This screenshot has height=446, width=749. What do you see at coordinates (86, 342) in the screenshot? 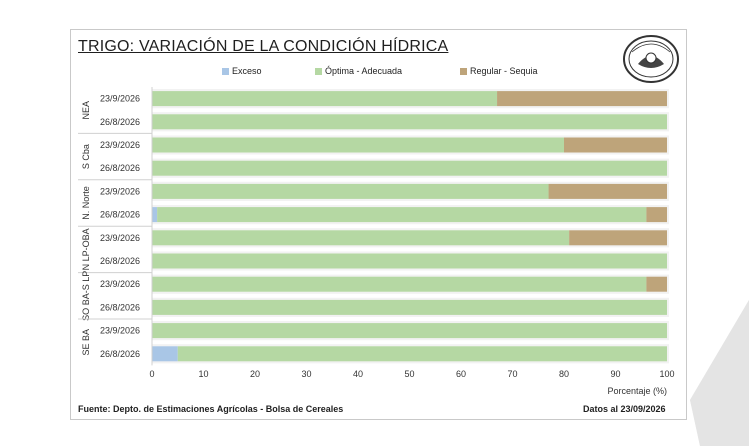
I see `group-label: SE BA` at bounding box center [86, 342].